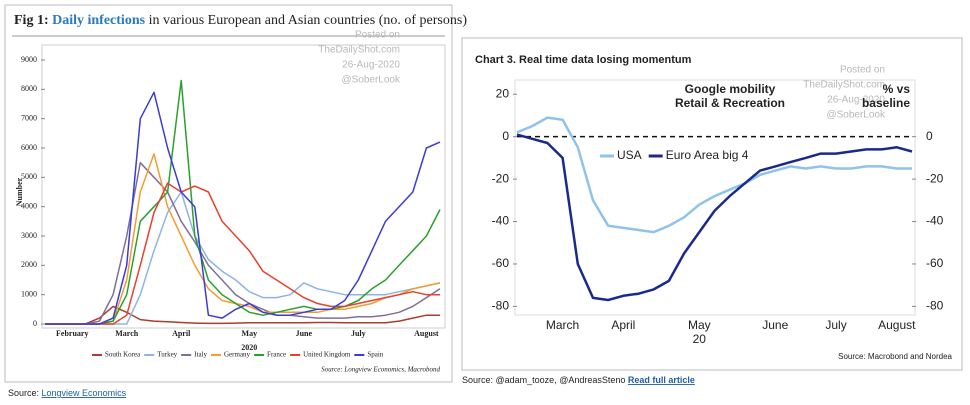  Describe the element at coordinates (237, 355) in the screenshot. I see `legend-label: Germany` at that location.